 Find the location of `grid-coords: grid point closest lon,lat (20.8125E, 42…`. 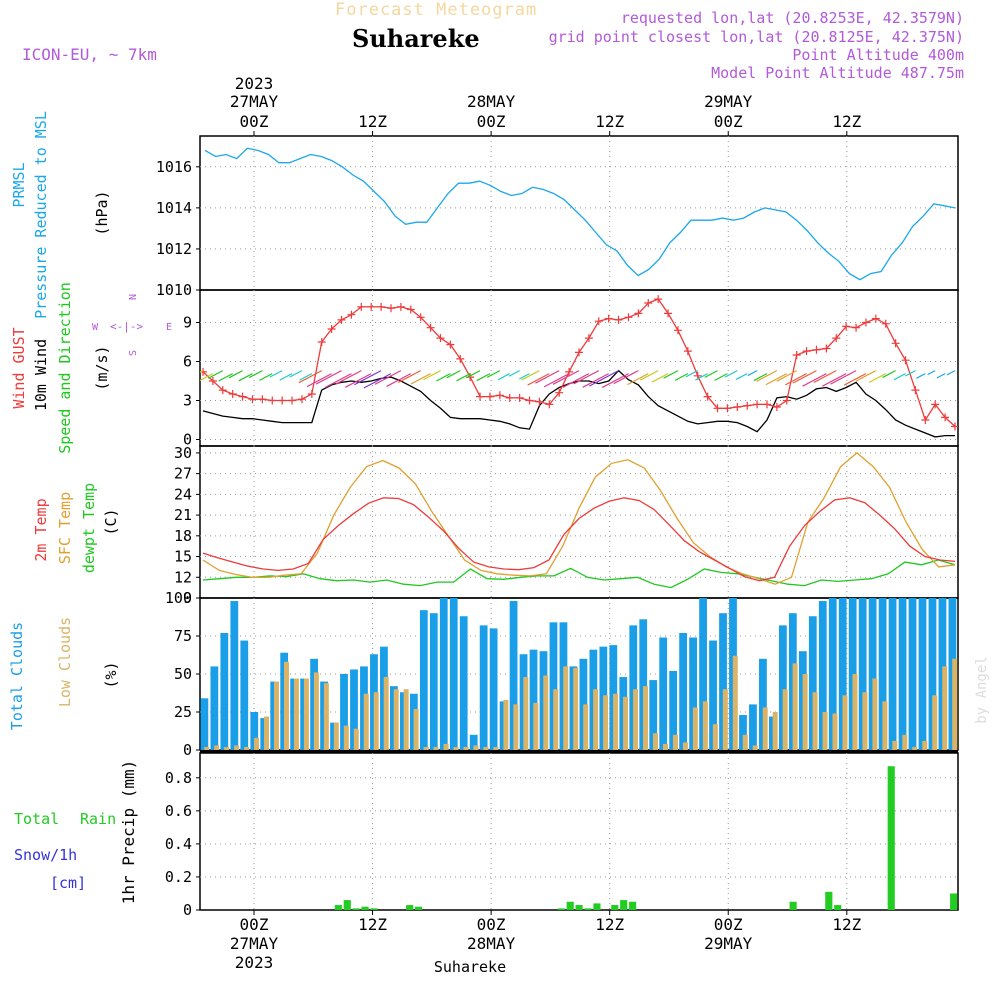

grid-coords: grid point closest lon,lat (20.8125E, 42… is located at coordinates (756, 37).